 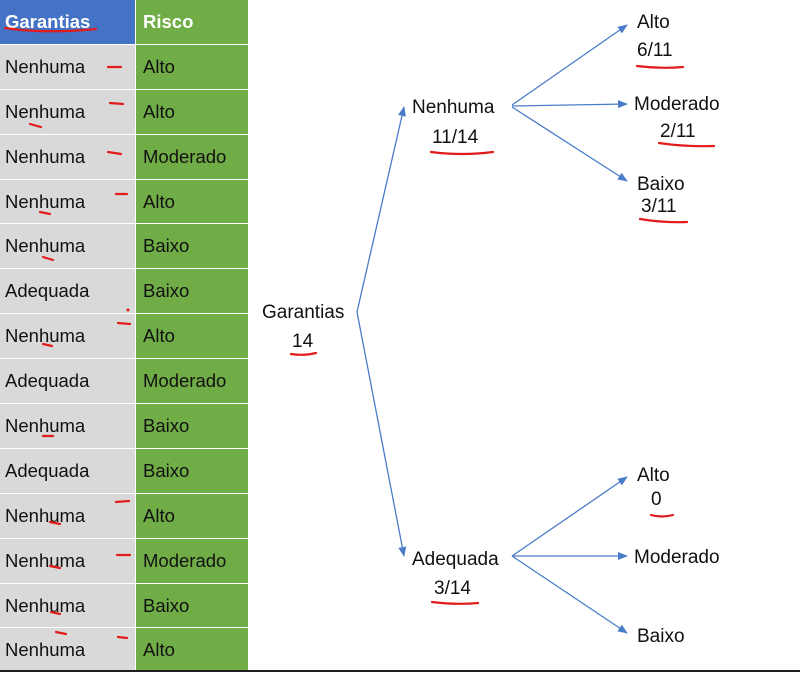 What do you see at coordinates (677, 557) in the screenshot?
I see `leaf-adequada-moderado-label: Moderado` at bounding box center [677, 557].